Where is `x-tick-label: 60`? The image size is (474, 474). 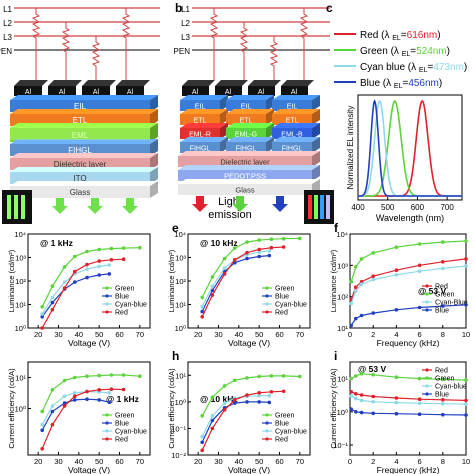
x-tick-label: 60 is located at coordinates (119, 461).